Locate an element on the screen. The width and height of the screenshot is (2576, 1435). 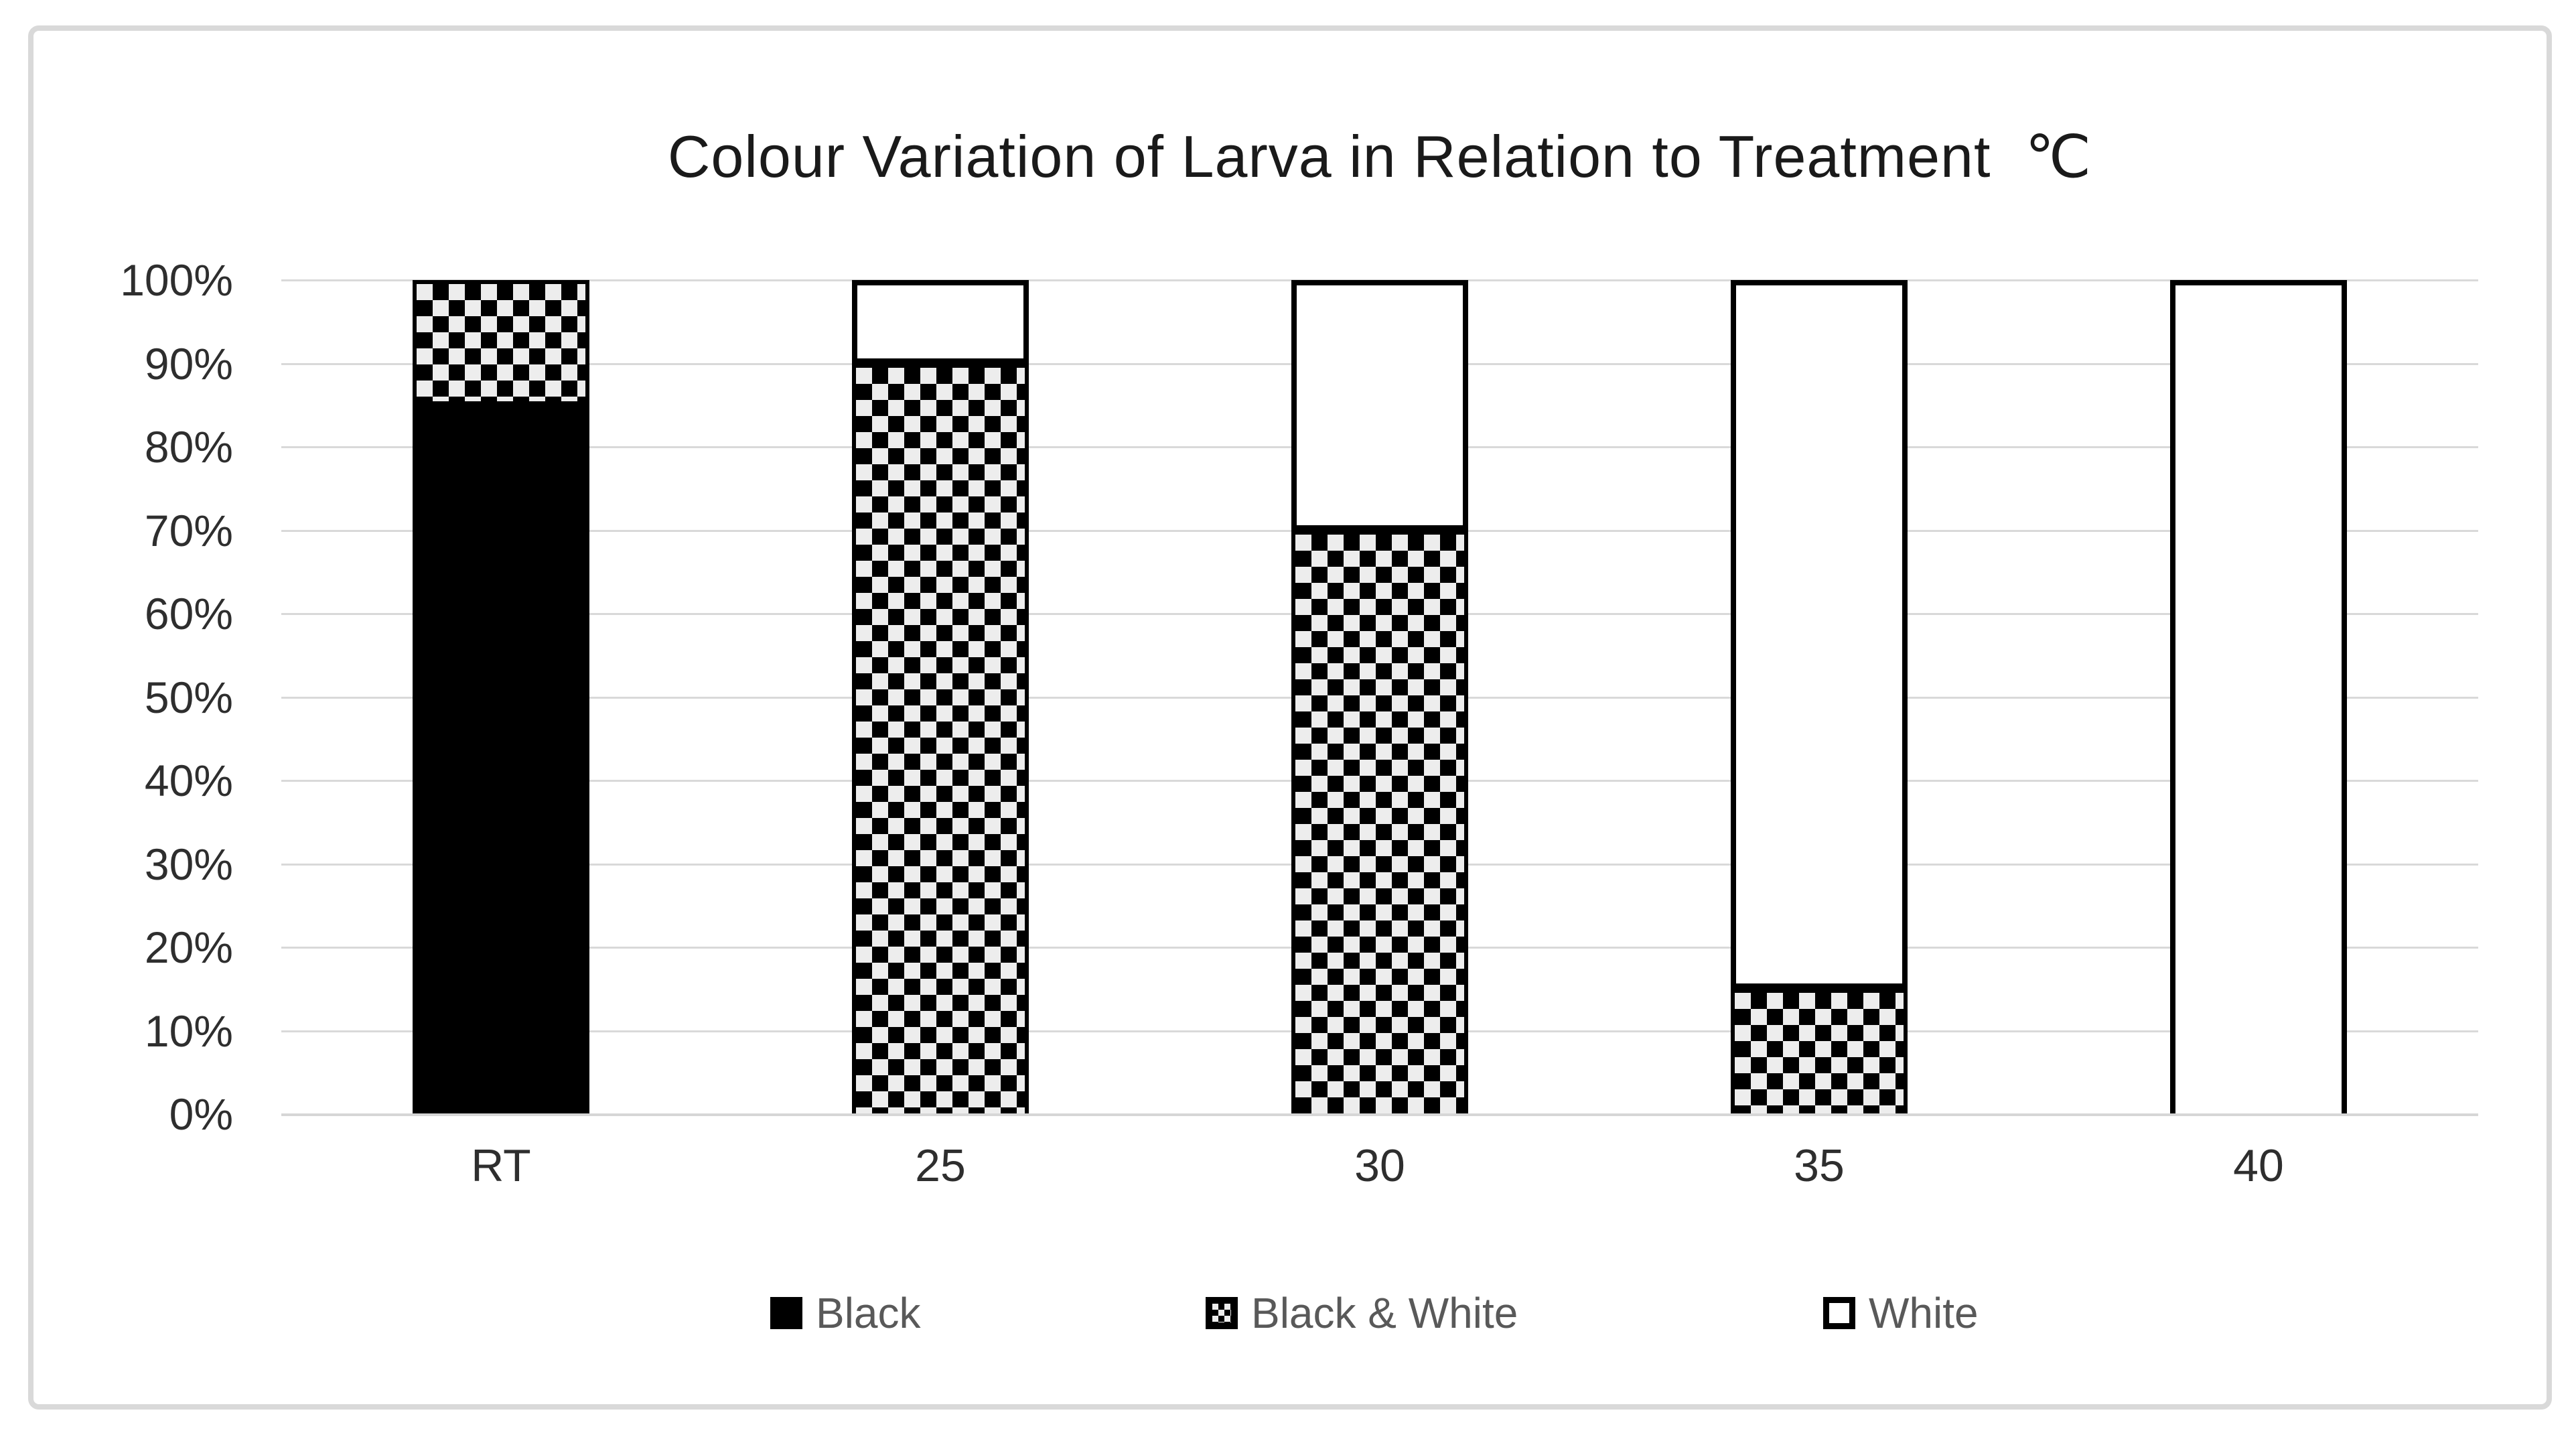
y-axis-tick-label: 10% is located at coordinates (188, 1031).